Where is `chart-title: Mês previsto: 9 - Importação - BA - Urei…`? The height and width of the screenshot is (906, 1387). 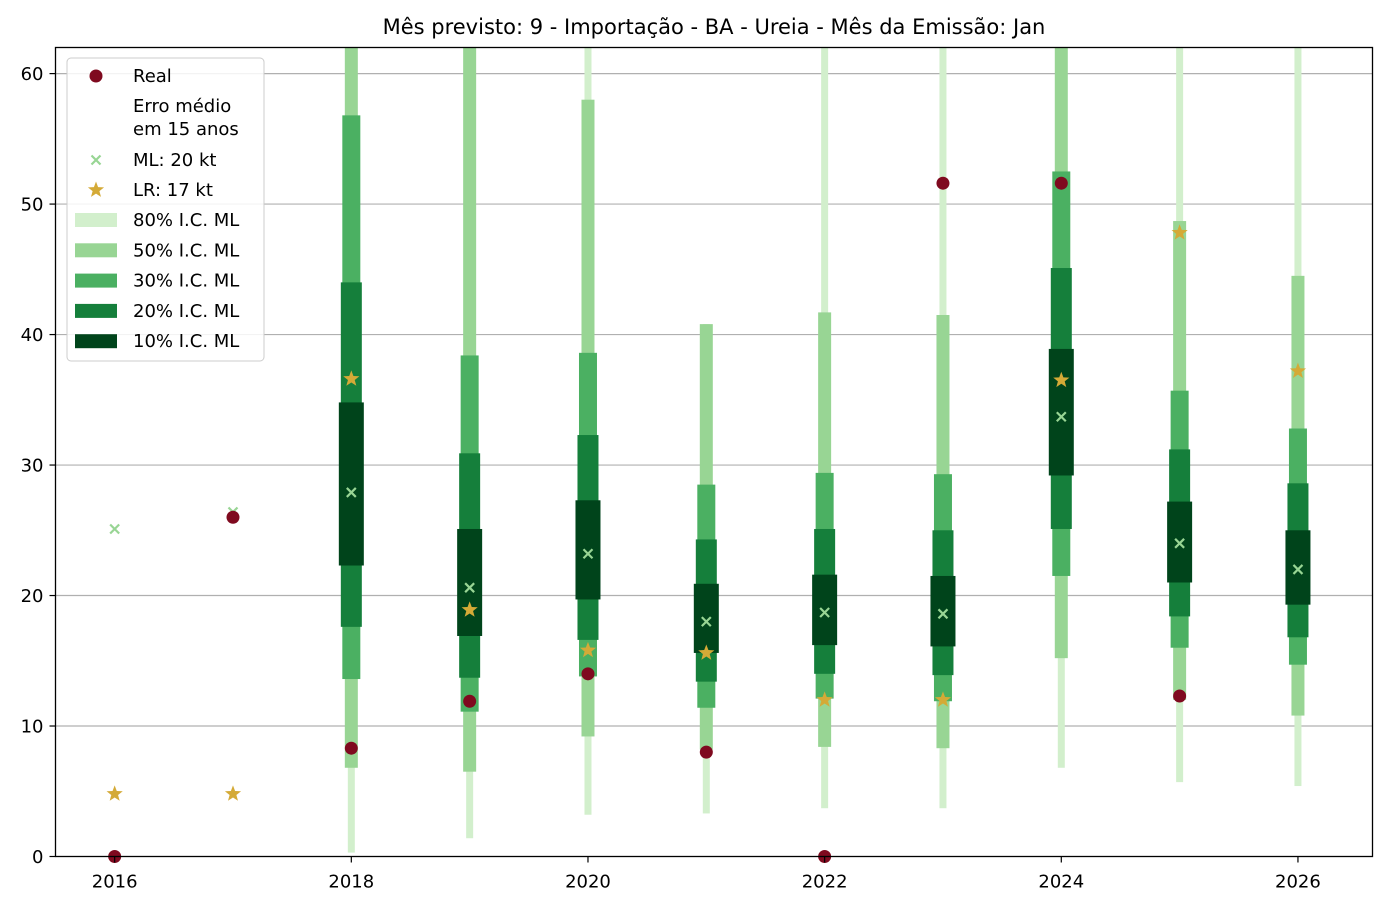 chart-title: Mês previsto: 9 - Importação - BA - Urei… is located at coordinates (714, 27).